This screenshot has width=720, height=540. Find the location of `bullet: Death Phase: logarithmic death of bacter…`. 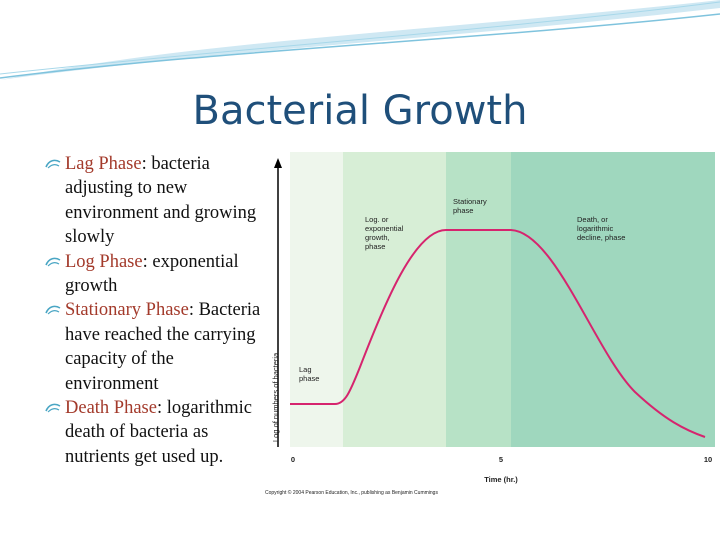

bullet: Death Phase: logarithmic death of bacter… is located at coordinates (155, 432).